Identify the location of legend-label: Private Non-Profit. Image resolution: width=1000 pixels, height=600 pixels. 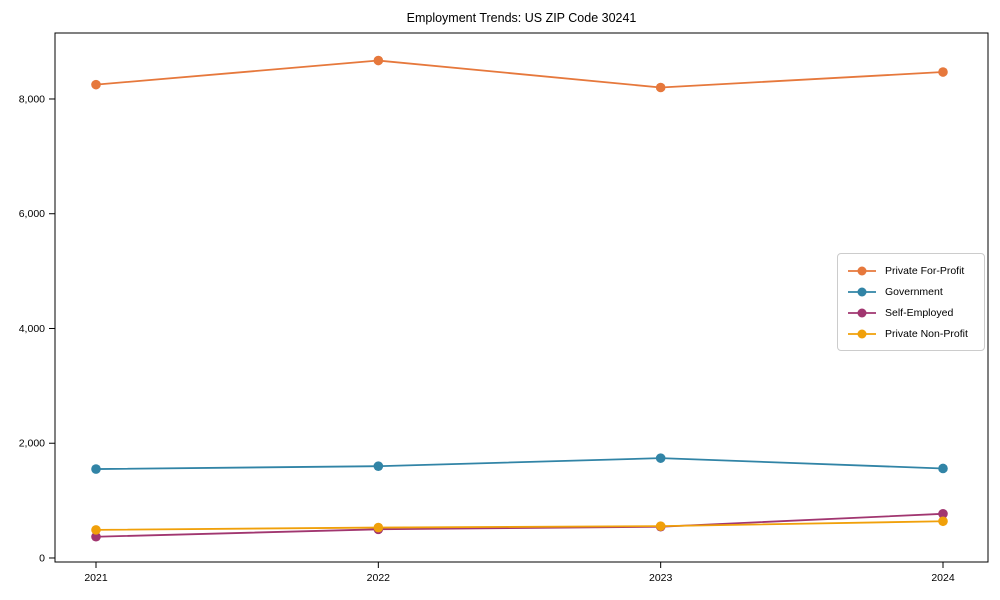
(926, 333).